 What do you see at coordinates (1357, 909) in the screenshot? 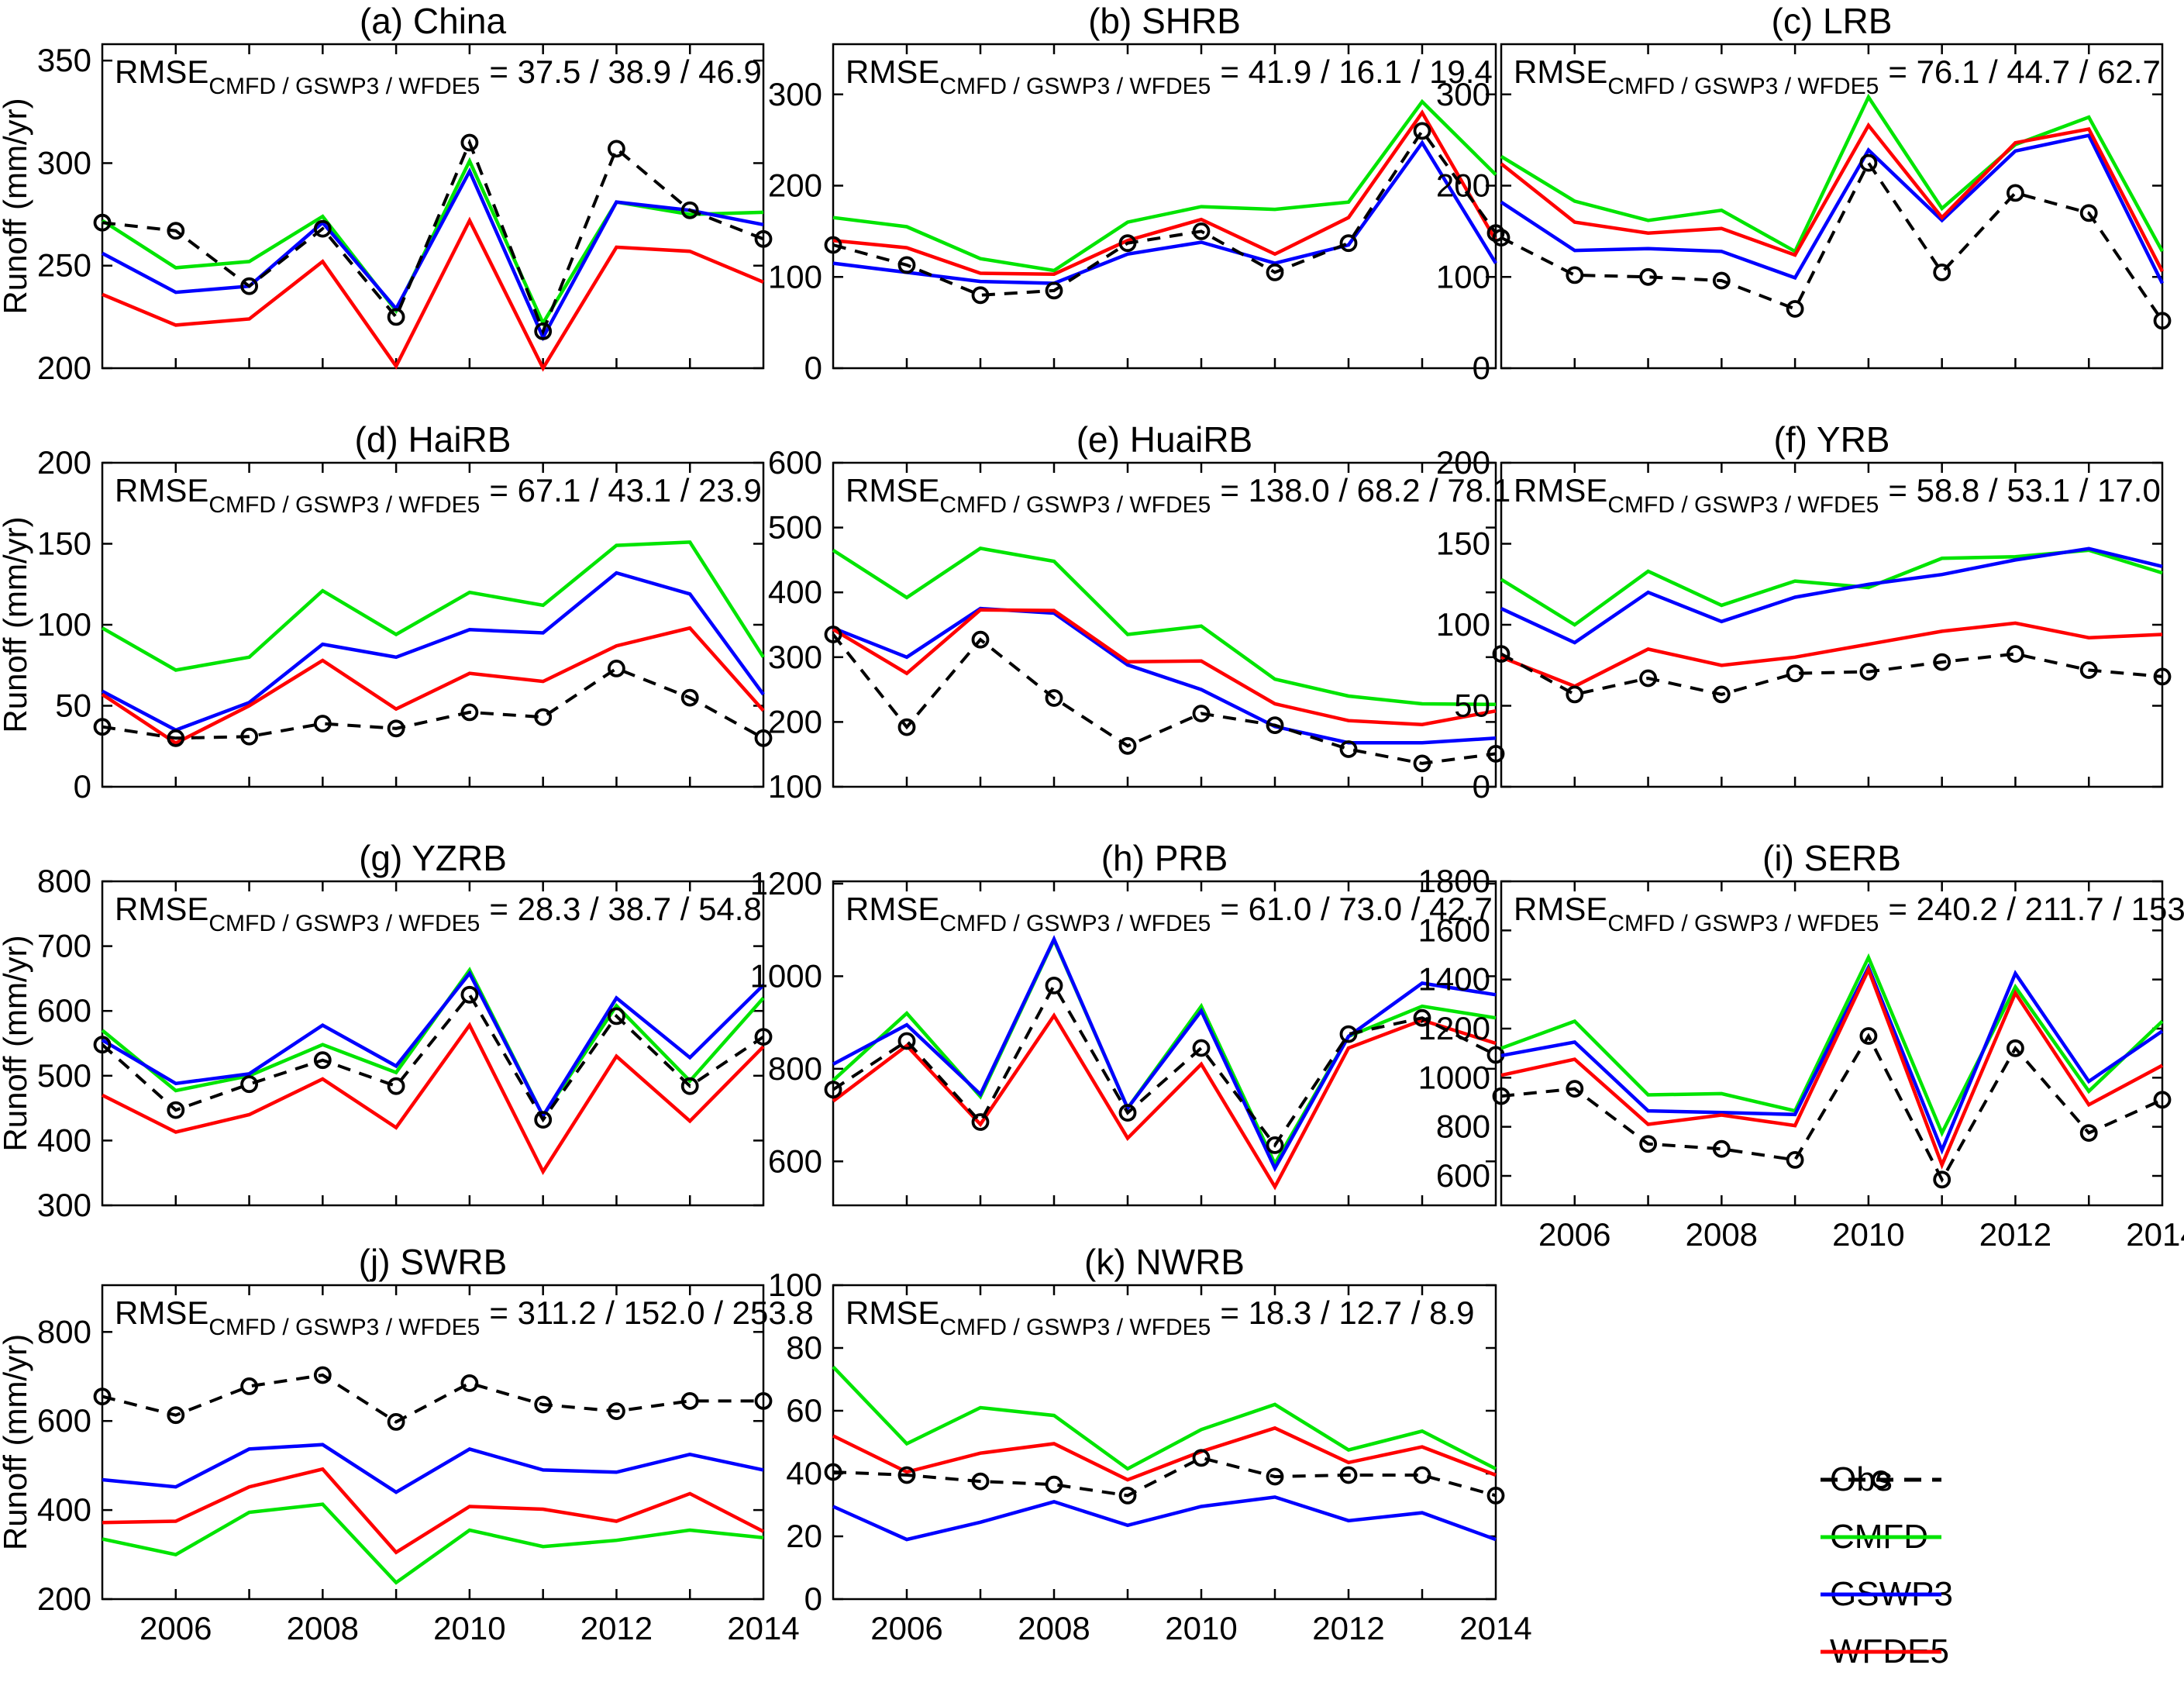
I see `rmse-values: = 61.0 / 73.0 / 42.7` at bounding box center [1357, 909].